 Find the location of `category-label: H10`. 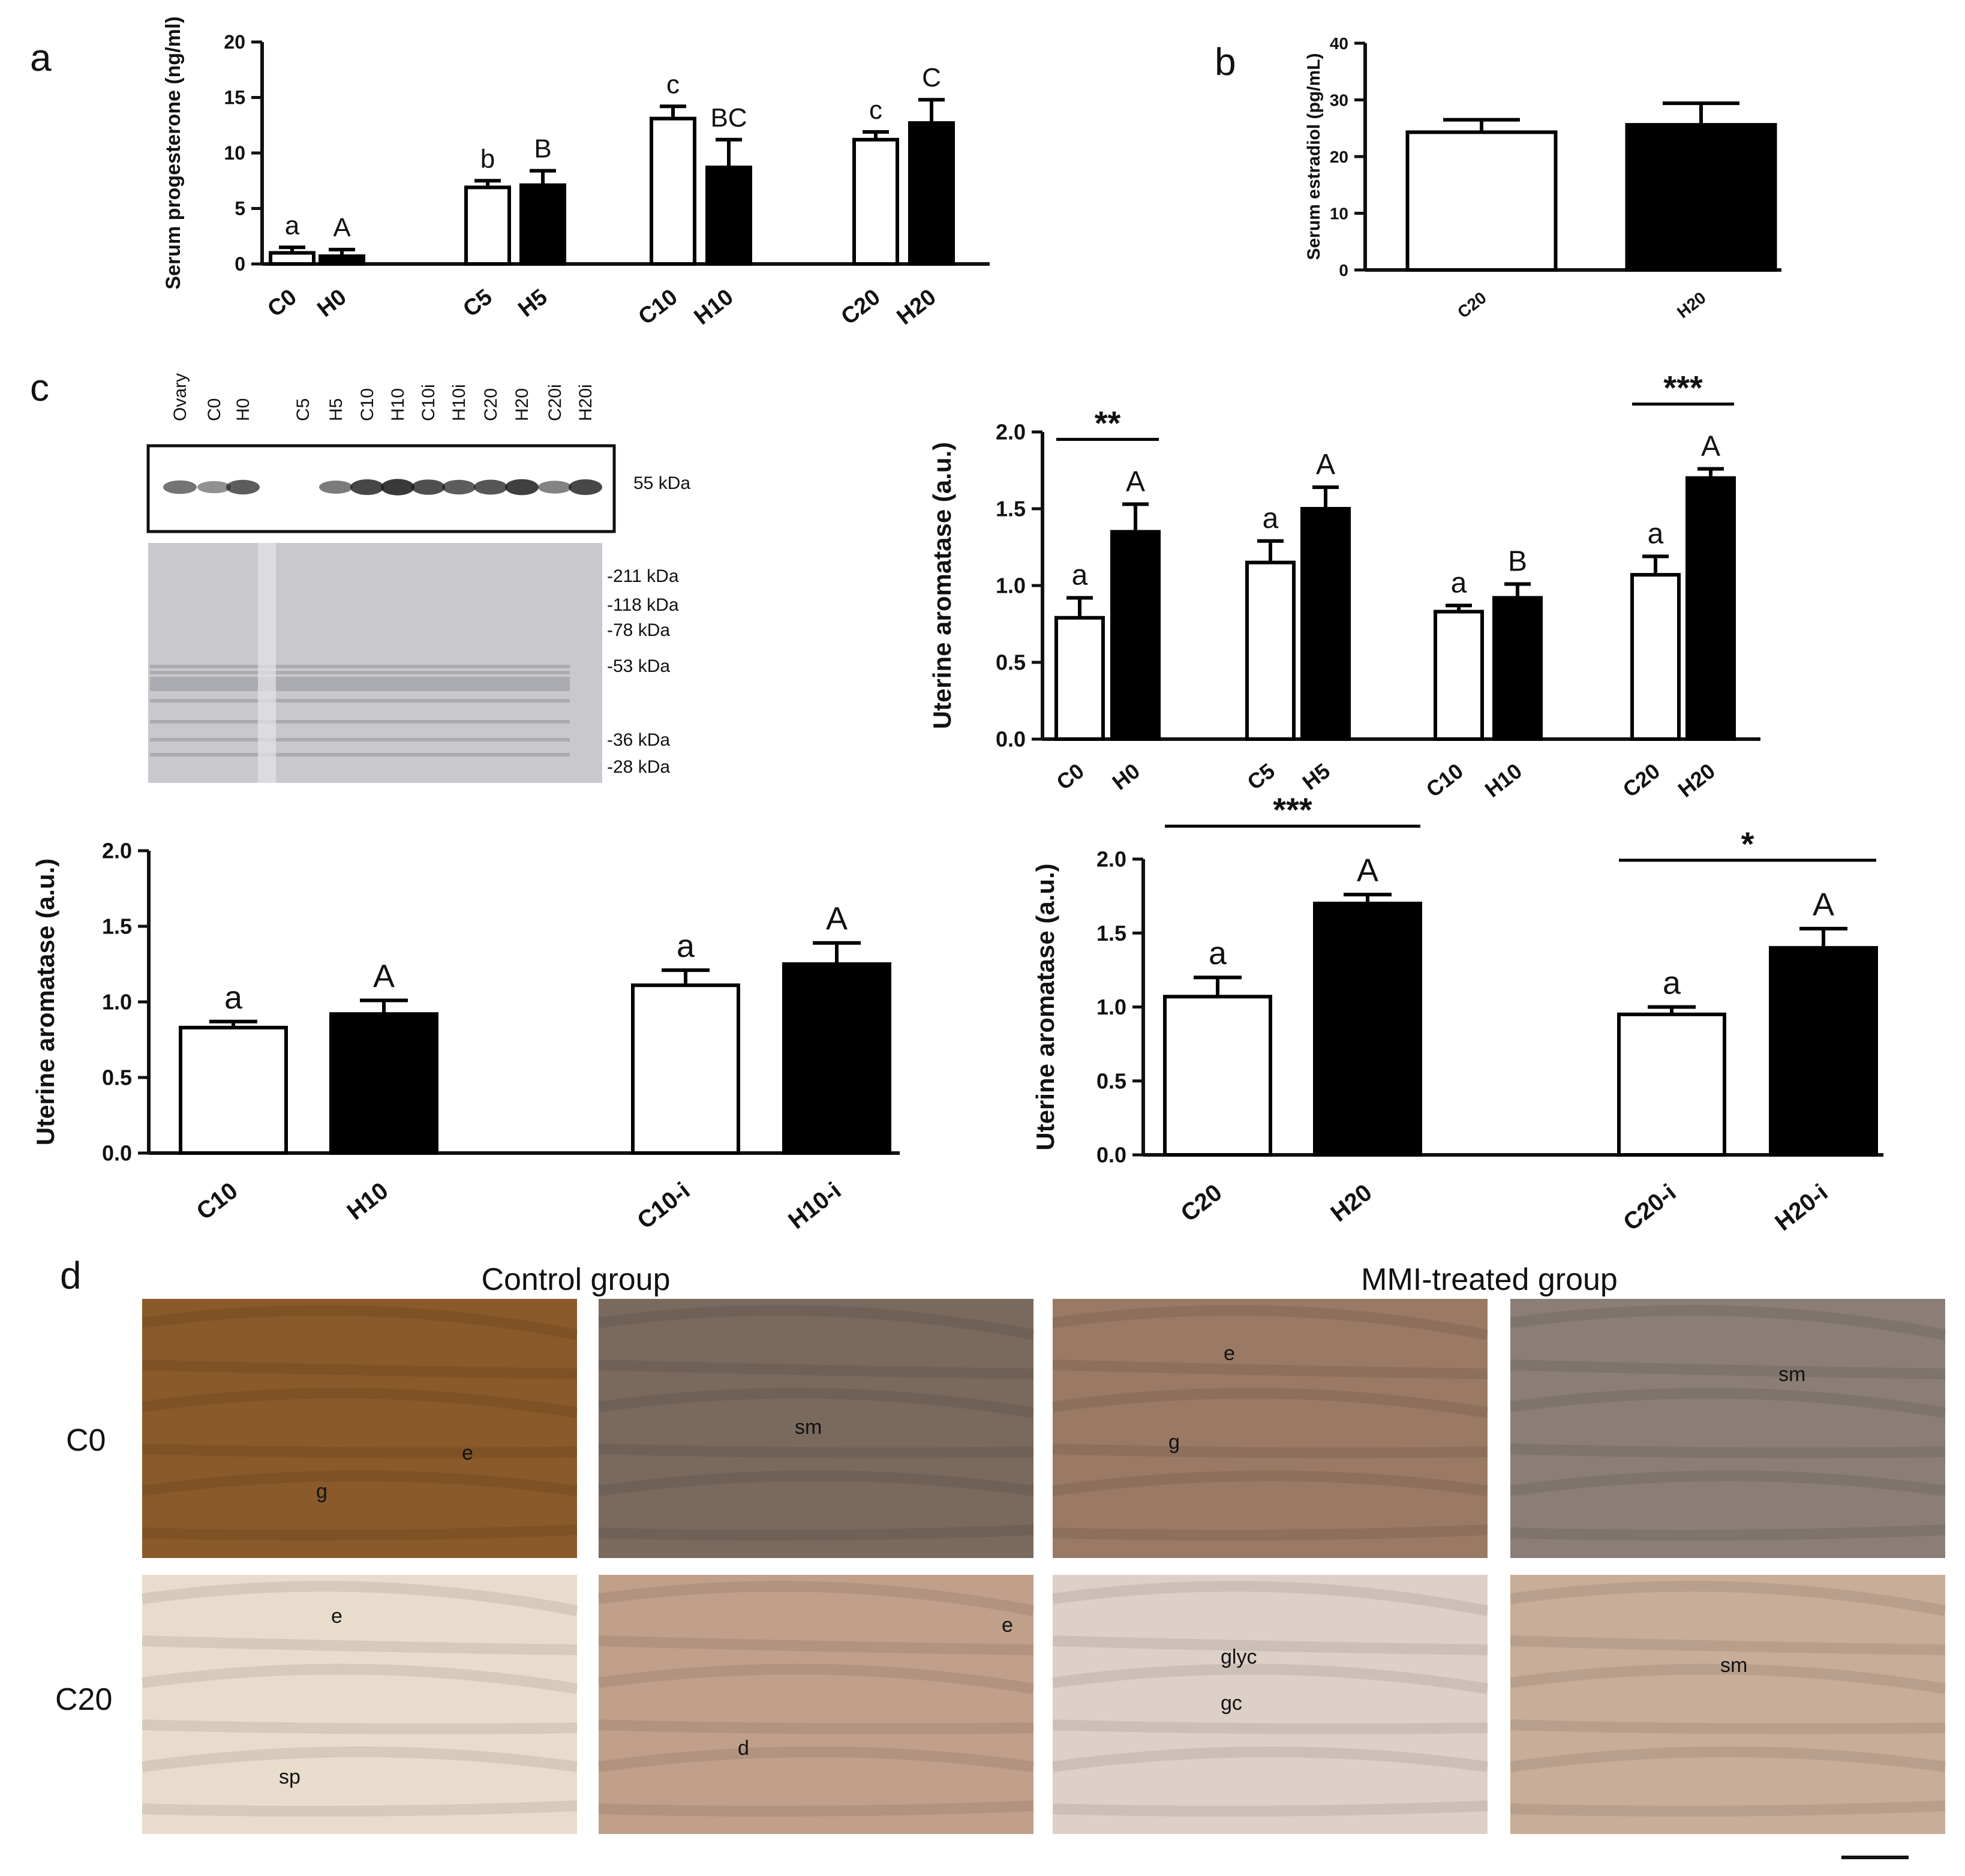

category-label: H10 is located at coordinates (367, 1201).